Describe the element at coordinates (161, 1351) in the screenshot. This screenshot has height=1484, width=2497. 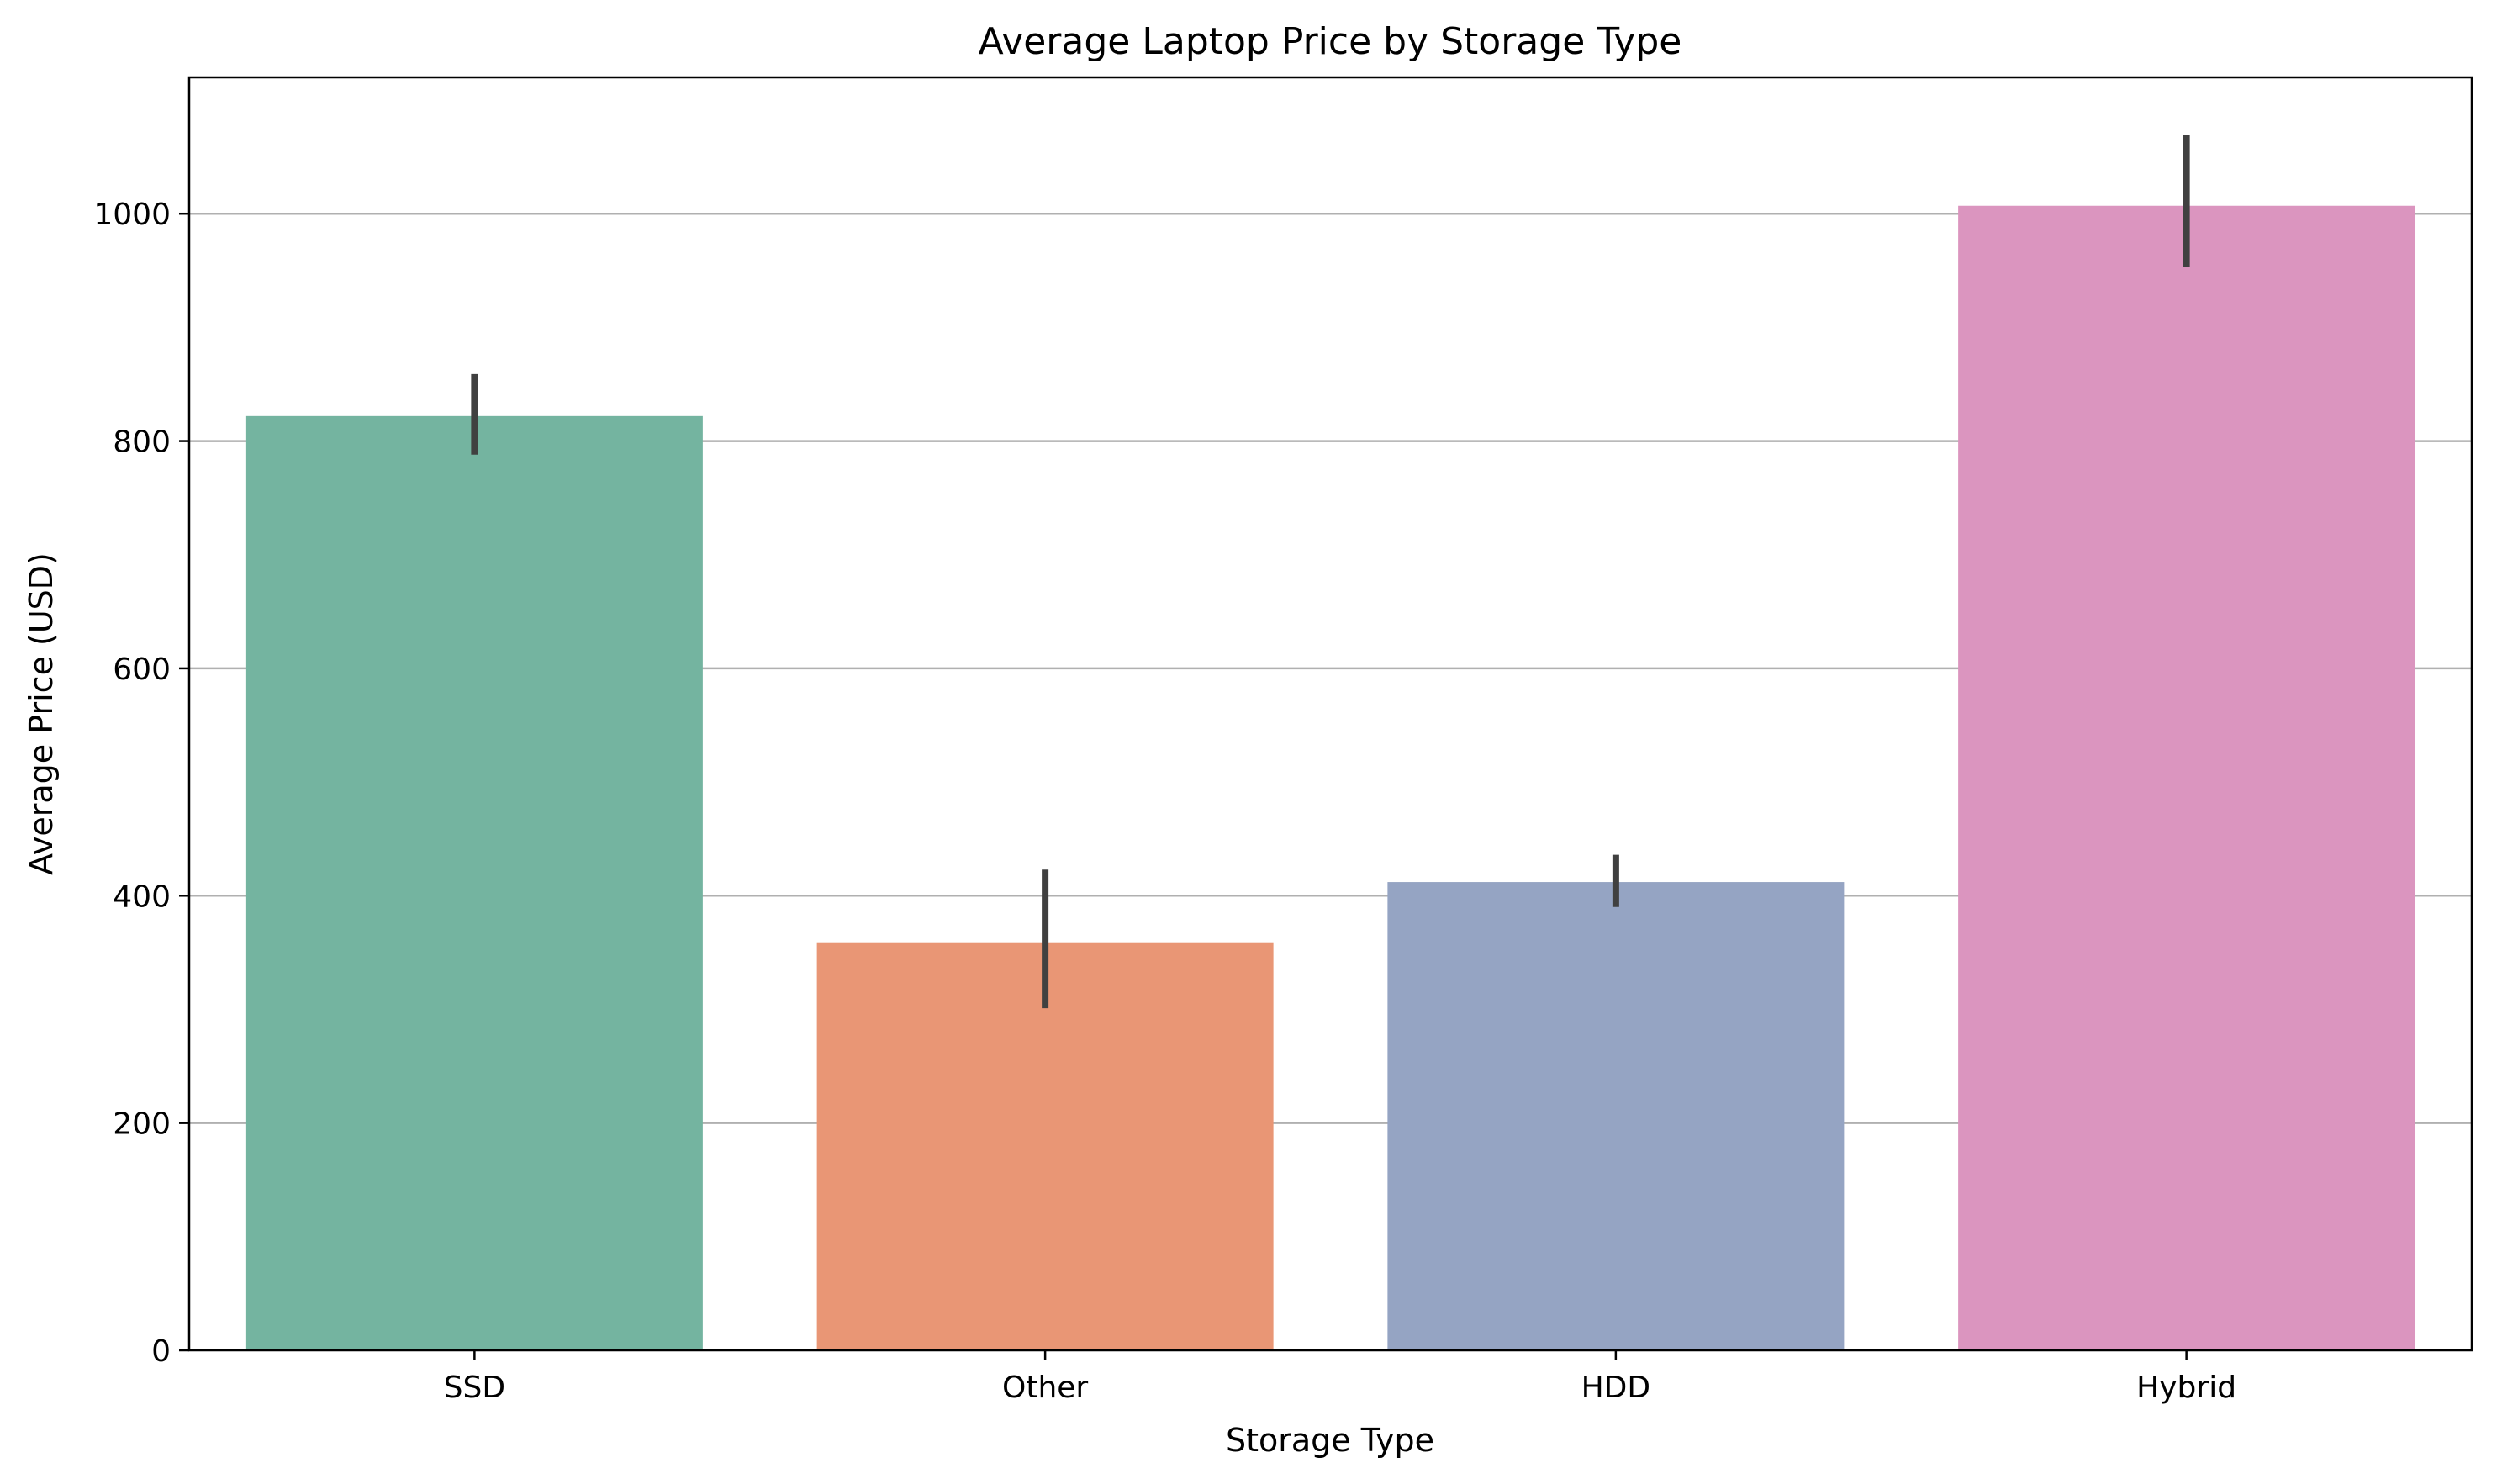
I see `y-tick-label: 0` at that location.